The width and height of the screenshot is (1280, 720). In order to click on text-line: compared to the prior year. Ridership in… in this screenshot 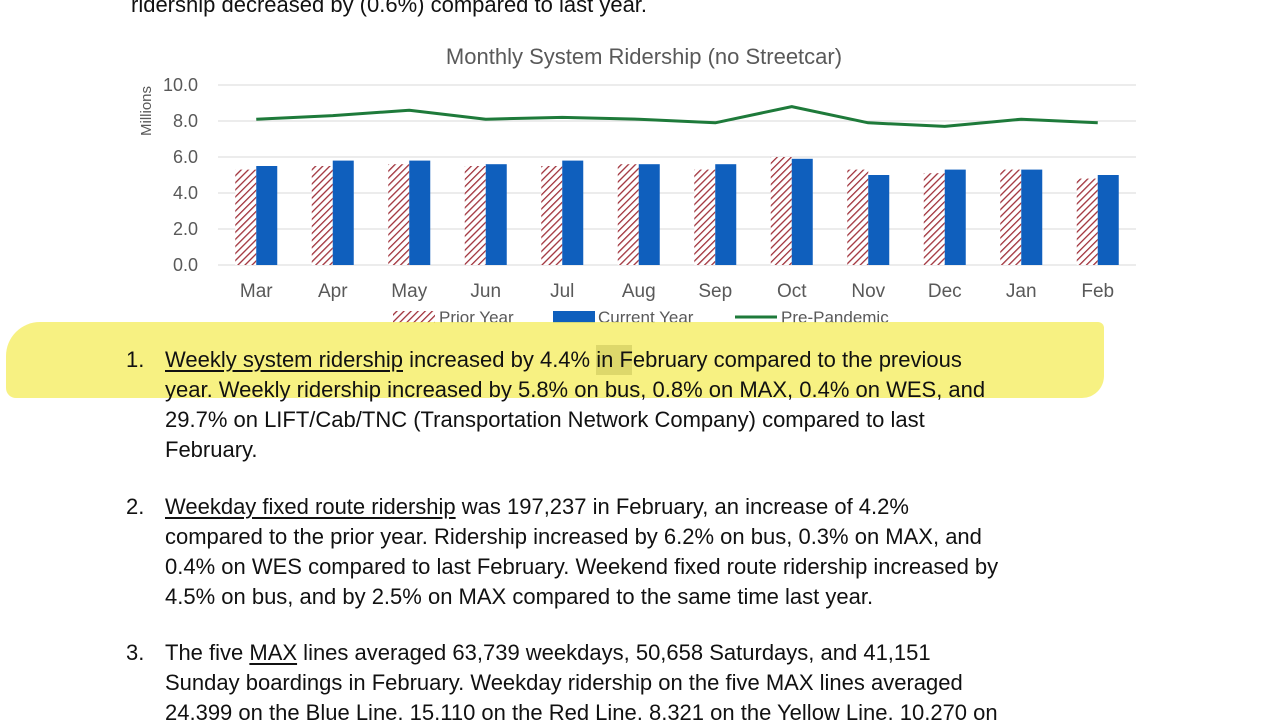, I will do `click(655, 537)`.